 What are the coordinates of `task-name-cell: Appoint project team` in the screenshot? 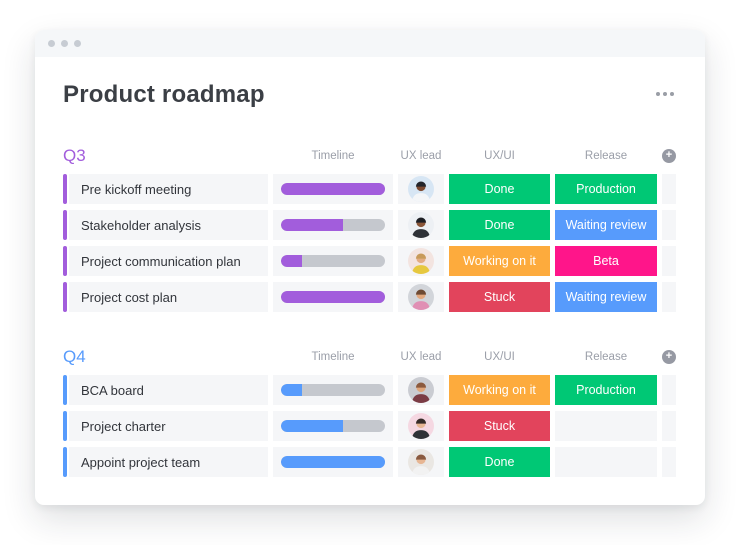 It's located at (168, 462).